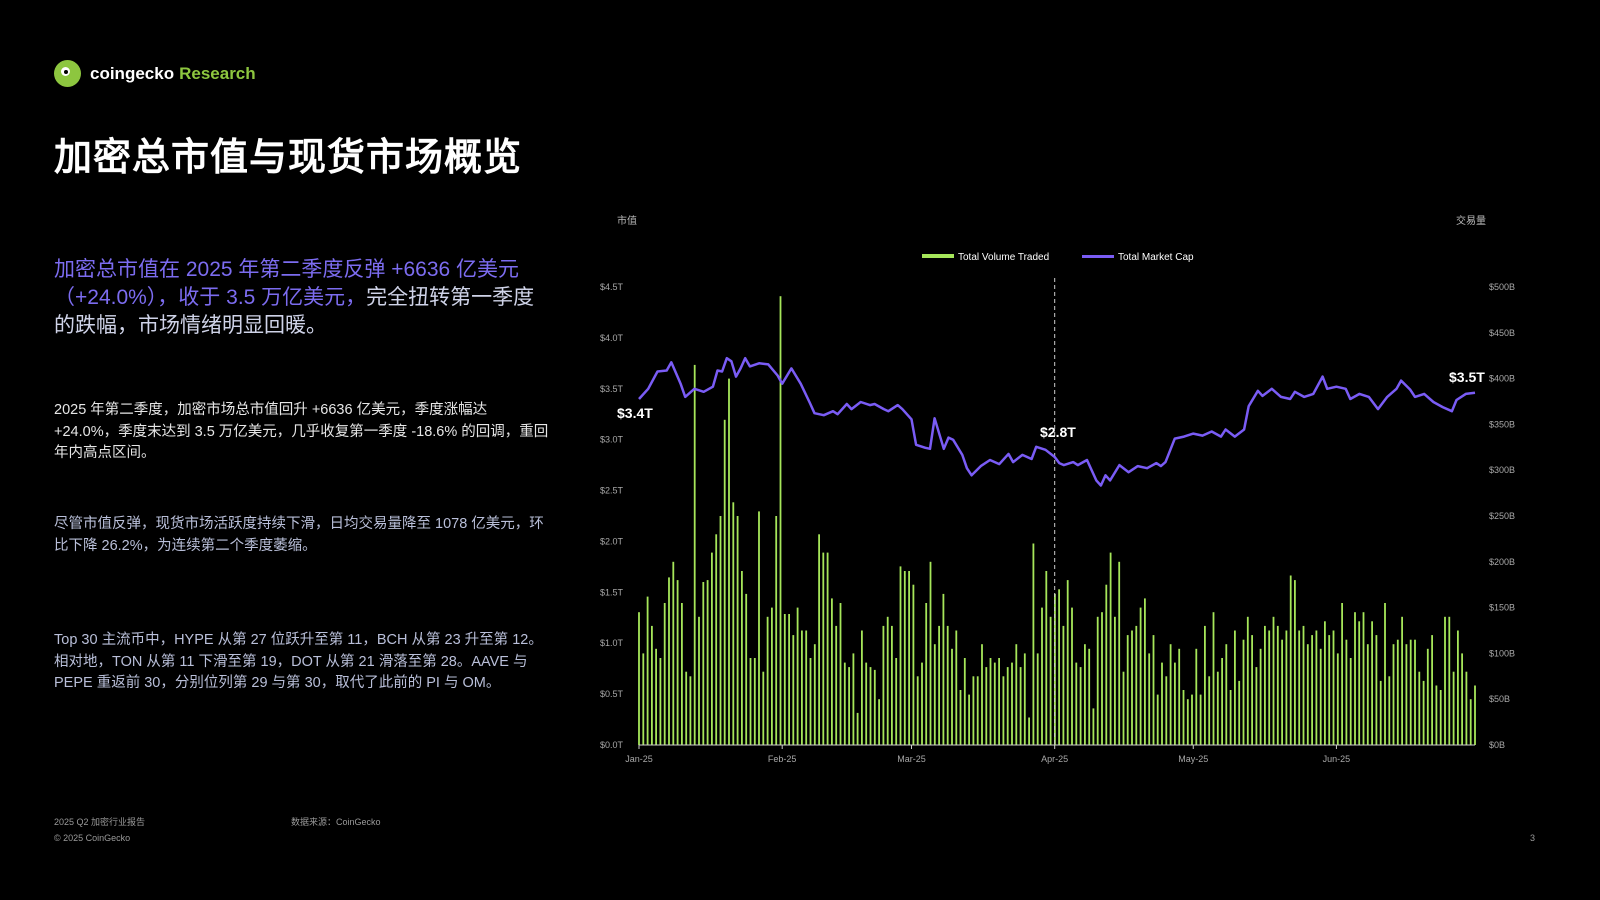 Image resolution: width=1600 pixels, height=900 pixels. Describe the element at coordinates (1193, 759) in the screenshot. I see `x-tick-label: May-25` at that location.